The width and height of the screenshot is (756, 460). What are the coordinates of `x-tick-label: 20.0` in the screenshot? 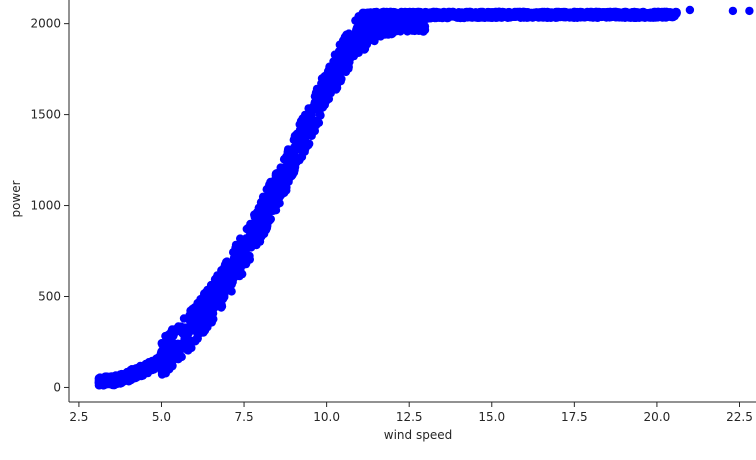 It's located at (657, 417).